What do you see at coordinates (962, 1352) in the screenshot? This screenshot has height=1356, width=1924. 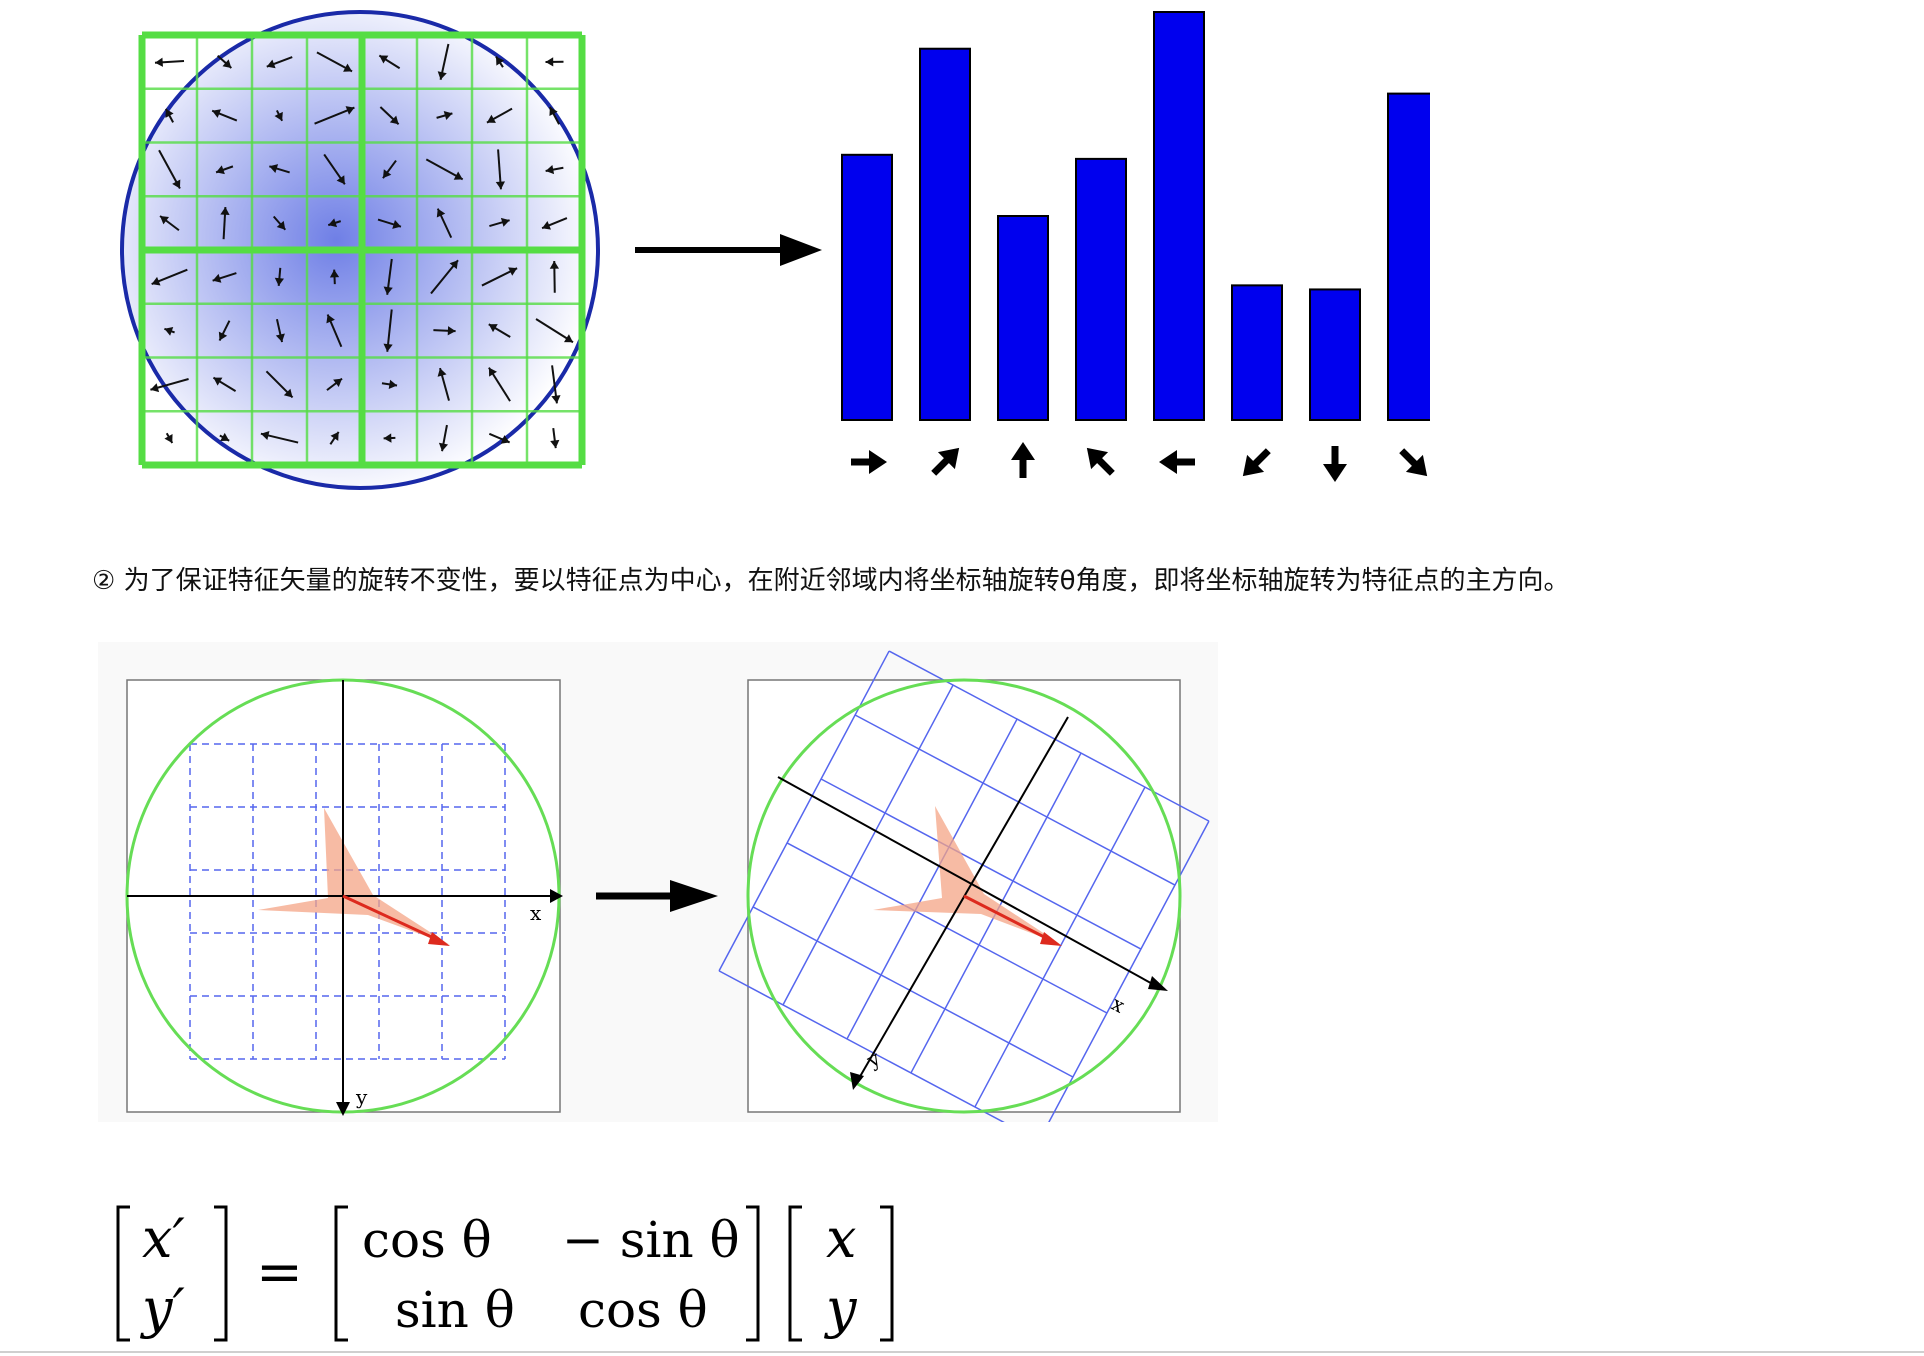 I see `page-divider` at bounding box center [962, 1352].